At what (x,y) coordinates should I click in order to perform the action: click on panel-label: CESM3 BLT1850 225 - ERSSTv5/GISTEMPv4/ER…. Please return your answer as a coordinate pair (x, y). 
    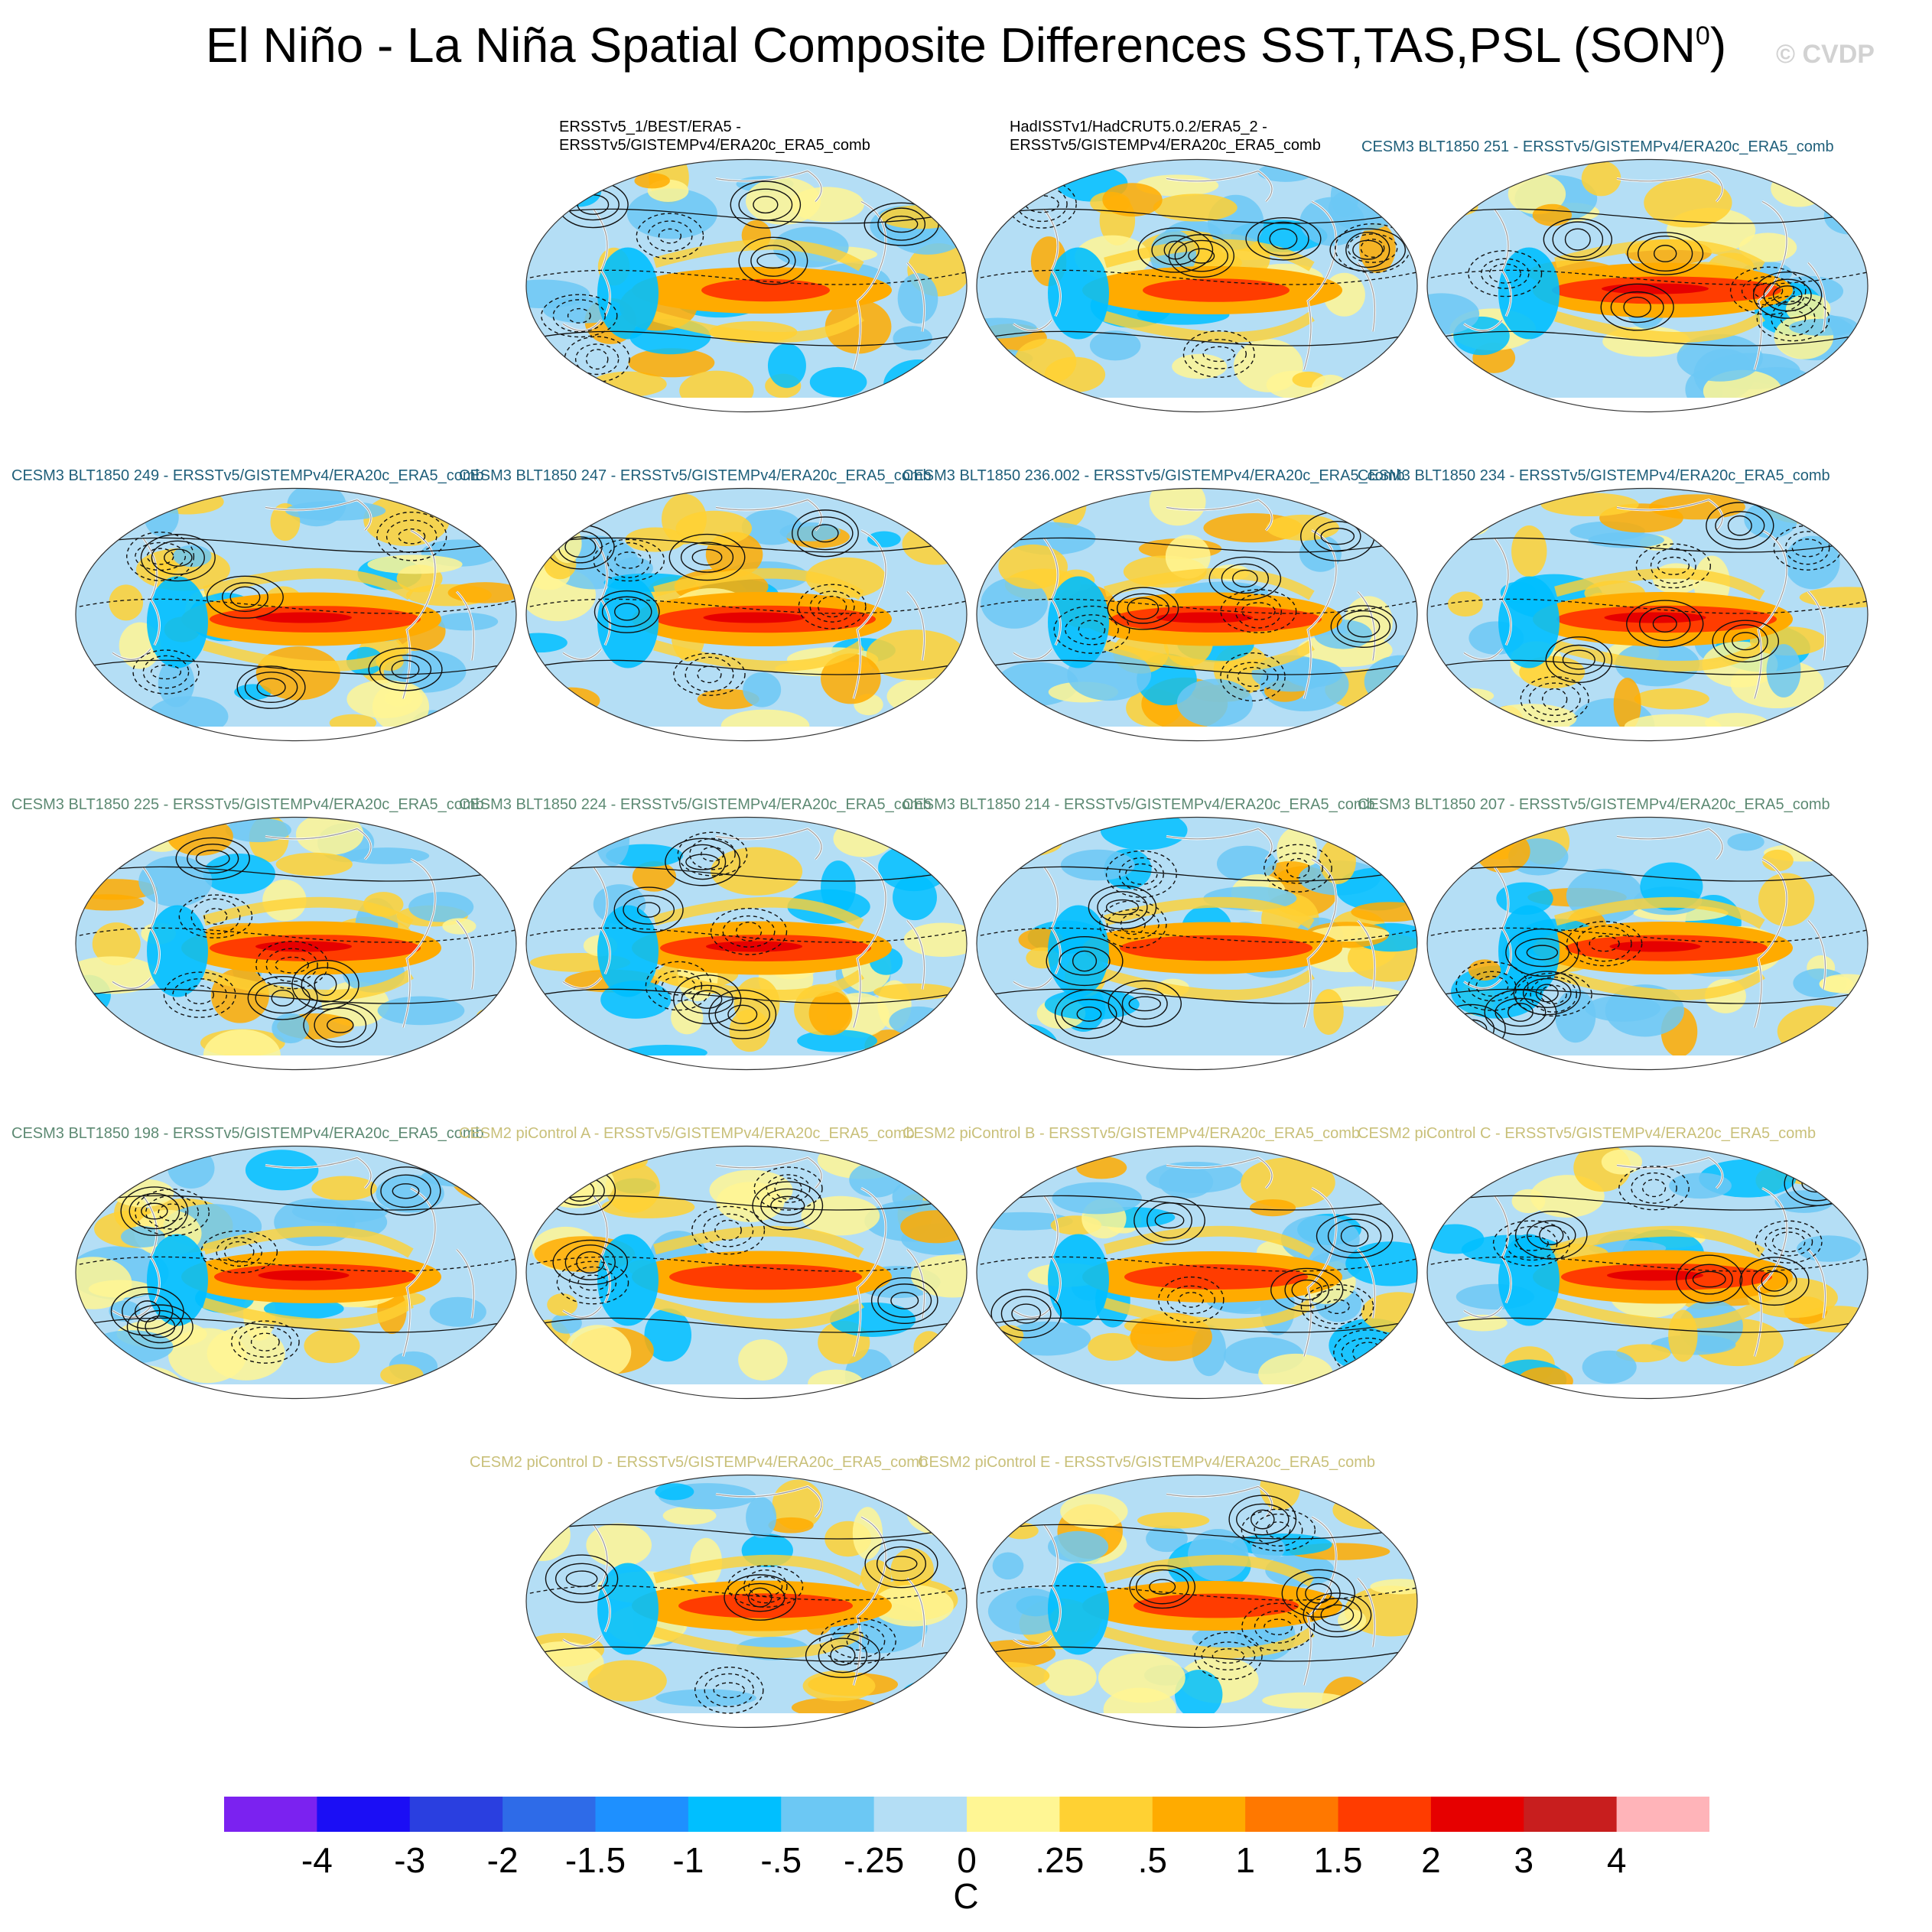
    Looking at the image, I should click on (247, 804).